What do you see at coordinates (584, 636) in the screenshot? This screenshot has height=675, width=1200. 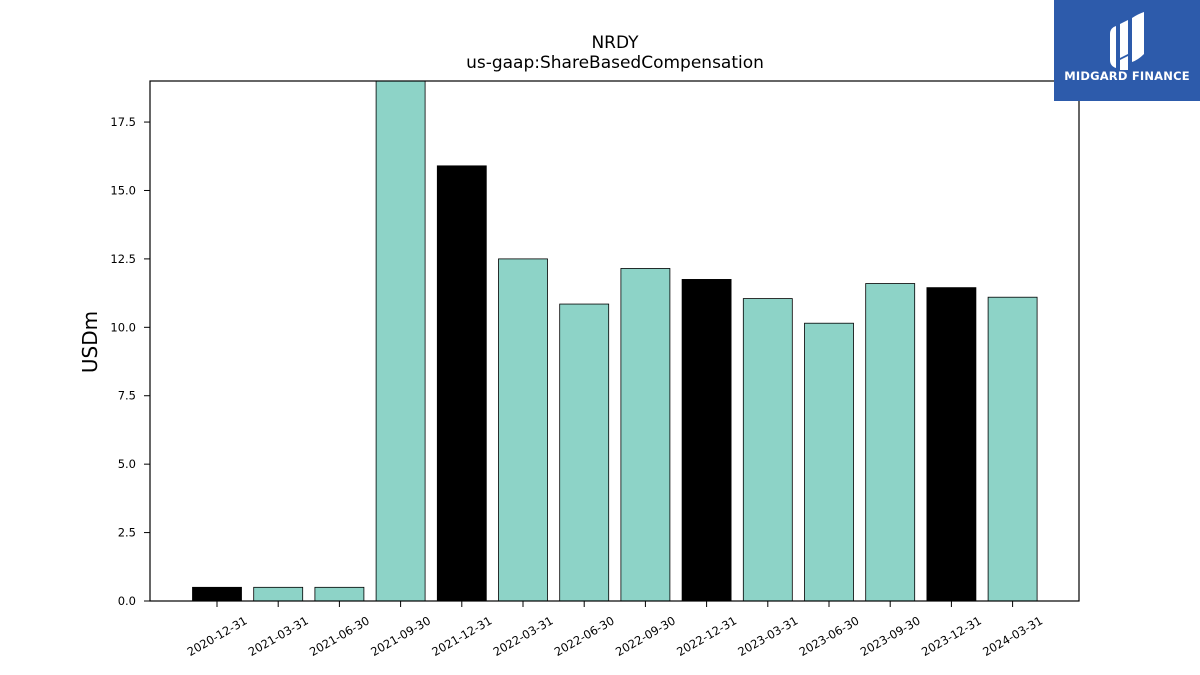 I see `x-tick-label: 2022-06-30` at bounding box center [584, 636].